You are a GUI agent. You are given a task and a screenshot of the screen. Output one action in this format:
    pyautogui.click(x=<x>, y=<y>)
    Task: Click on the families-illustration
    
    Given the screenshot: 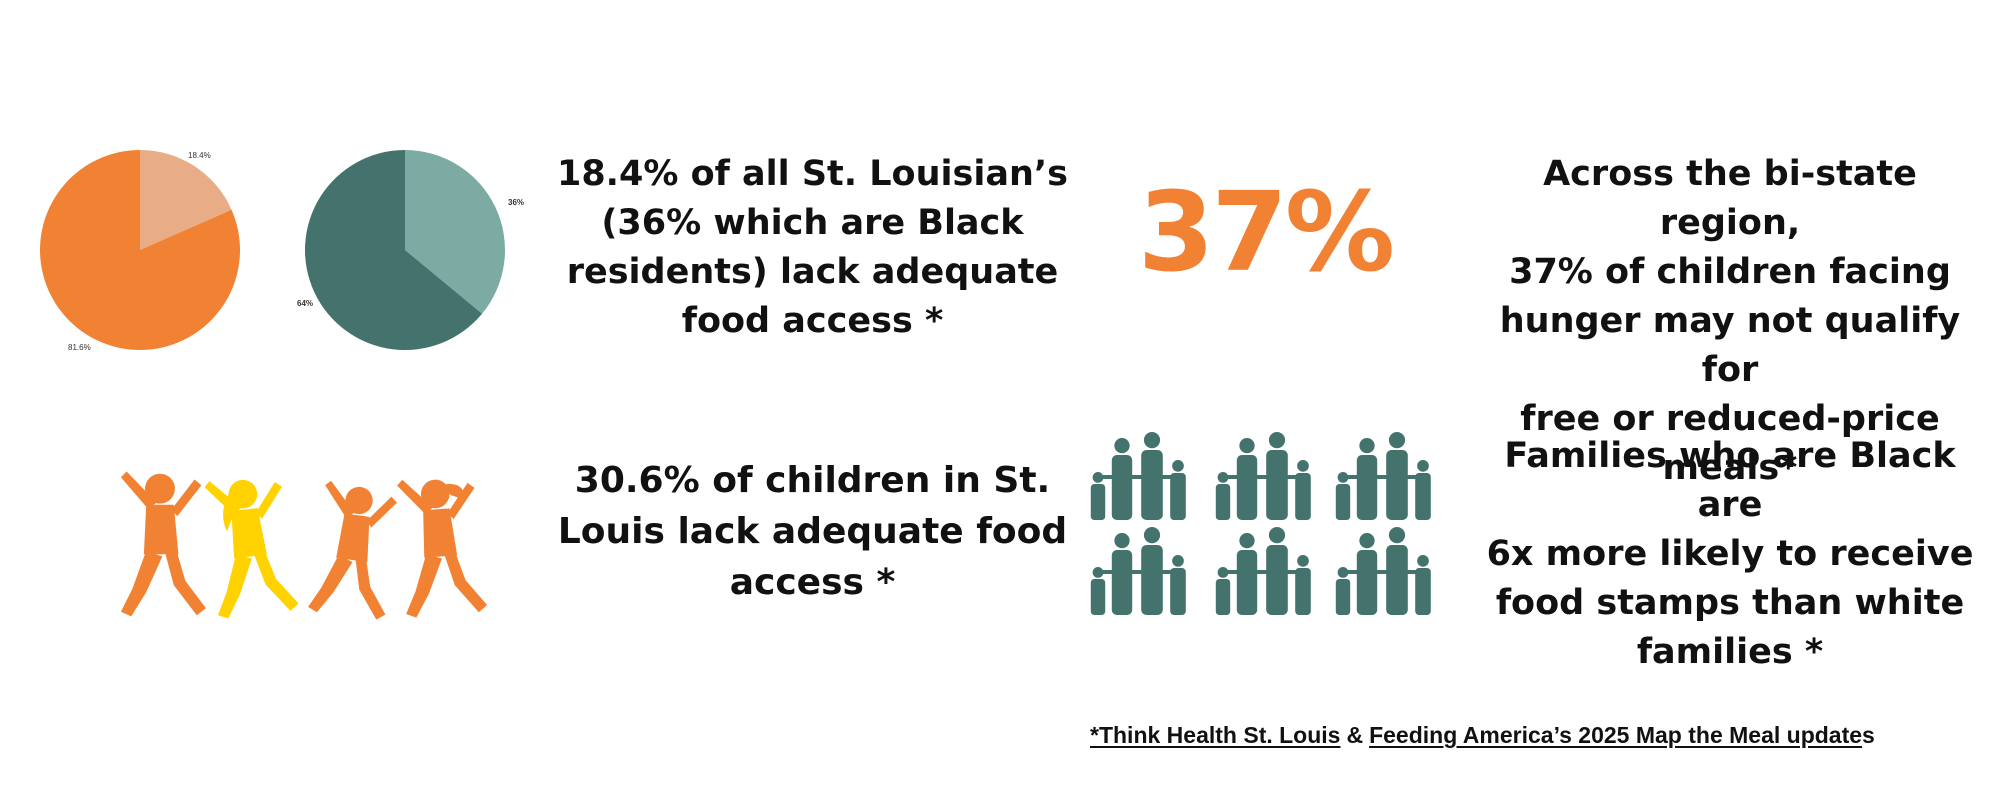 What is the action you would take?
    pyautogui.click(x=1260, y=523)
    